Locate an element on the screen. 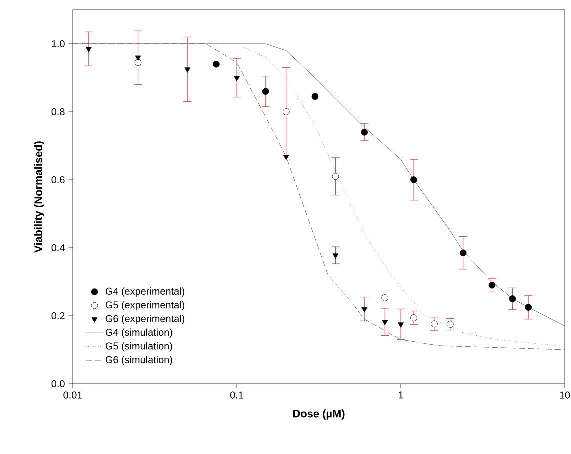 This screenshot has height=454, width=571. y-tick-label: 1.0 is located at coordinates (58, 44).